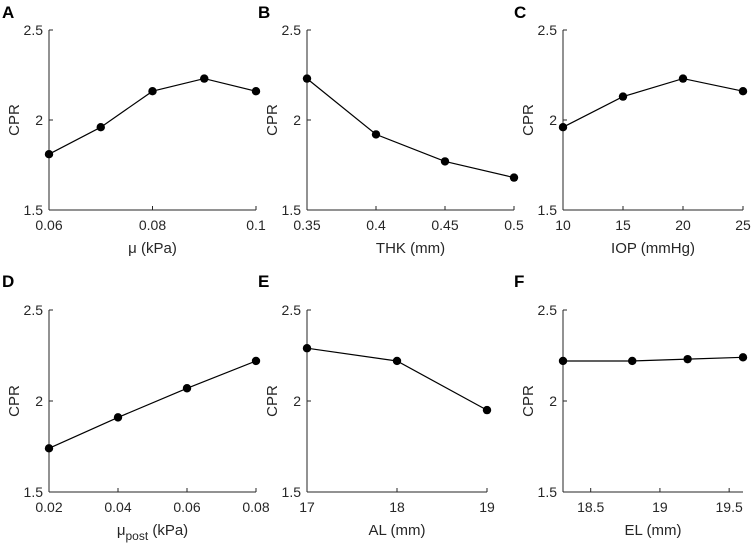  Describe the element at coordinates (306, 225) in the screenshot. I see `x-tick-label-b: 0.35` at that location.